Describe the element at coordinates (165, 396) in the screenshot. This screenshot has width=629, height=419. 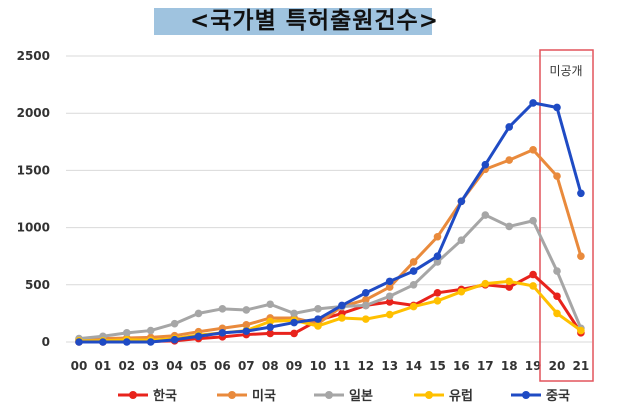
I see `legend-label: 한국` at that location.